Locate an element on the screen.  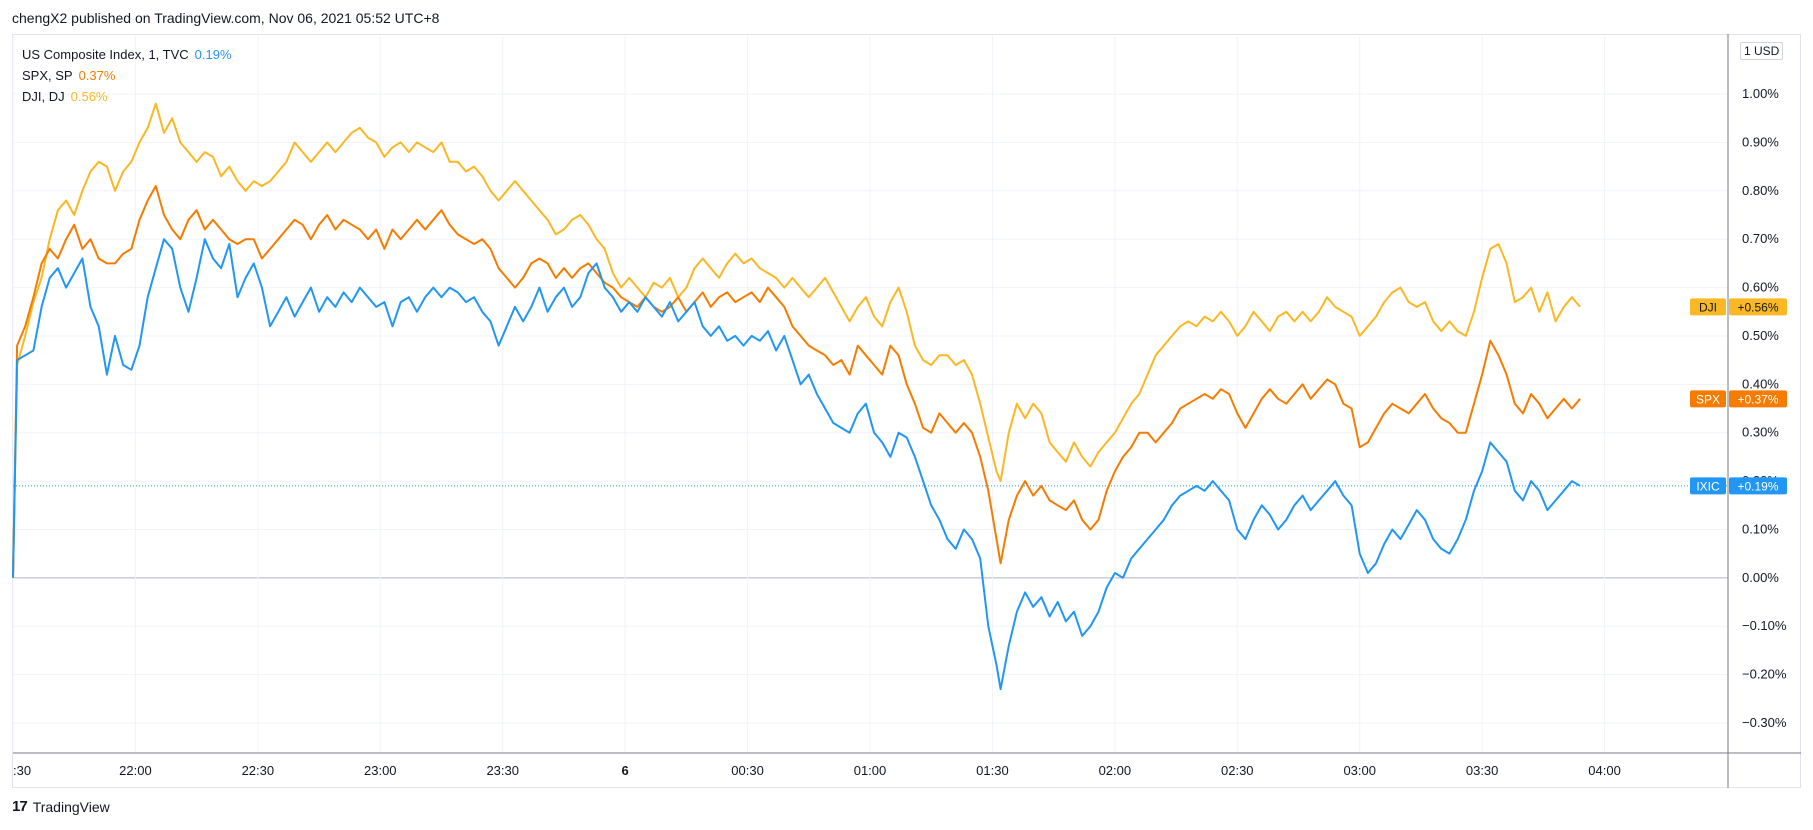
x-tick-label: 03:30 is located at coordinates (1482, 770).